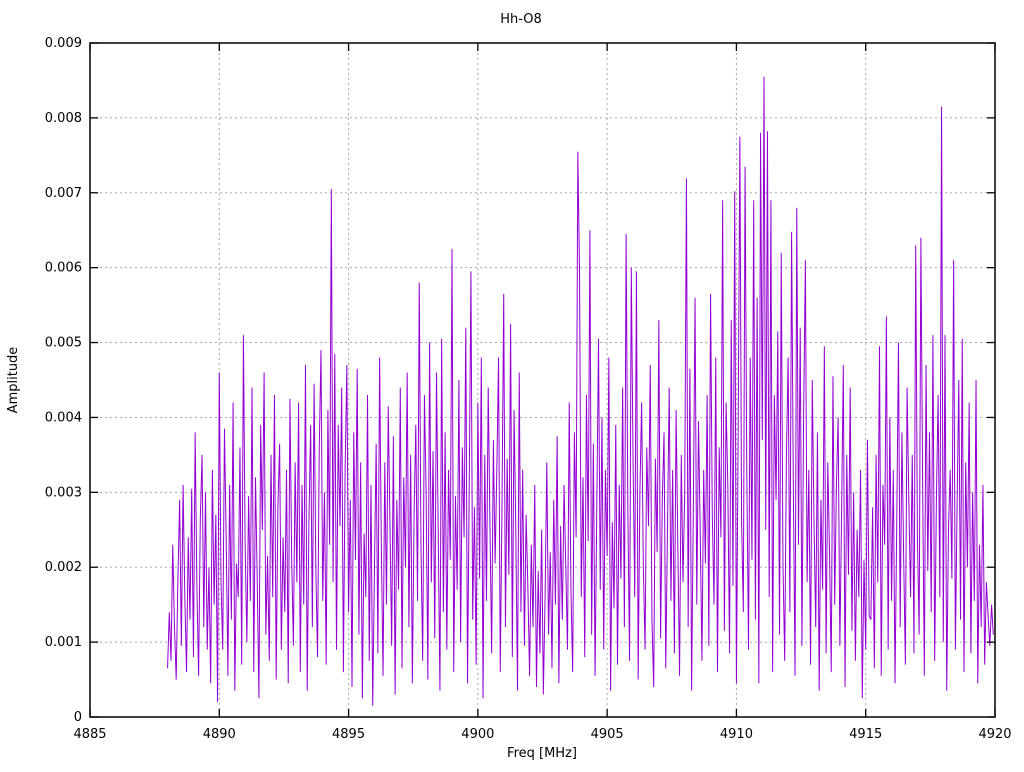 The width and height of the screenshot is (1024, 772). I want to click on y-axis-label: Amplitude, so click(13, 380).